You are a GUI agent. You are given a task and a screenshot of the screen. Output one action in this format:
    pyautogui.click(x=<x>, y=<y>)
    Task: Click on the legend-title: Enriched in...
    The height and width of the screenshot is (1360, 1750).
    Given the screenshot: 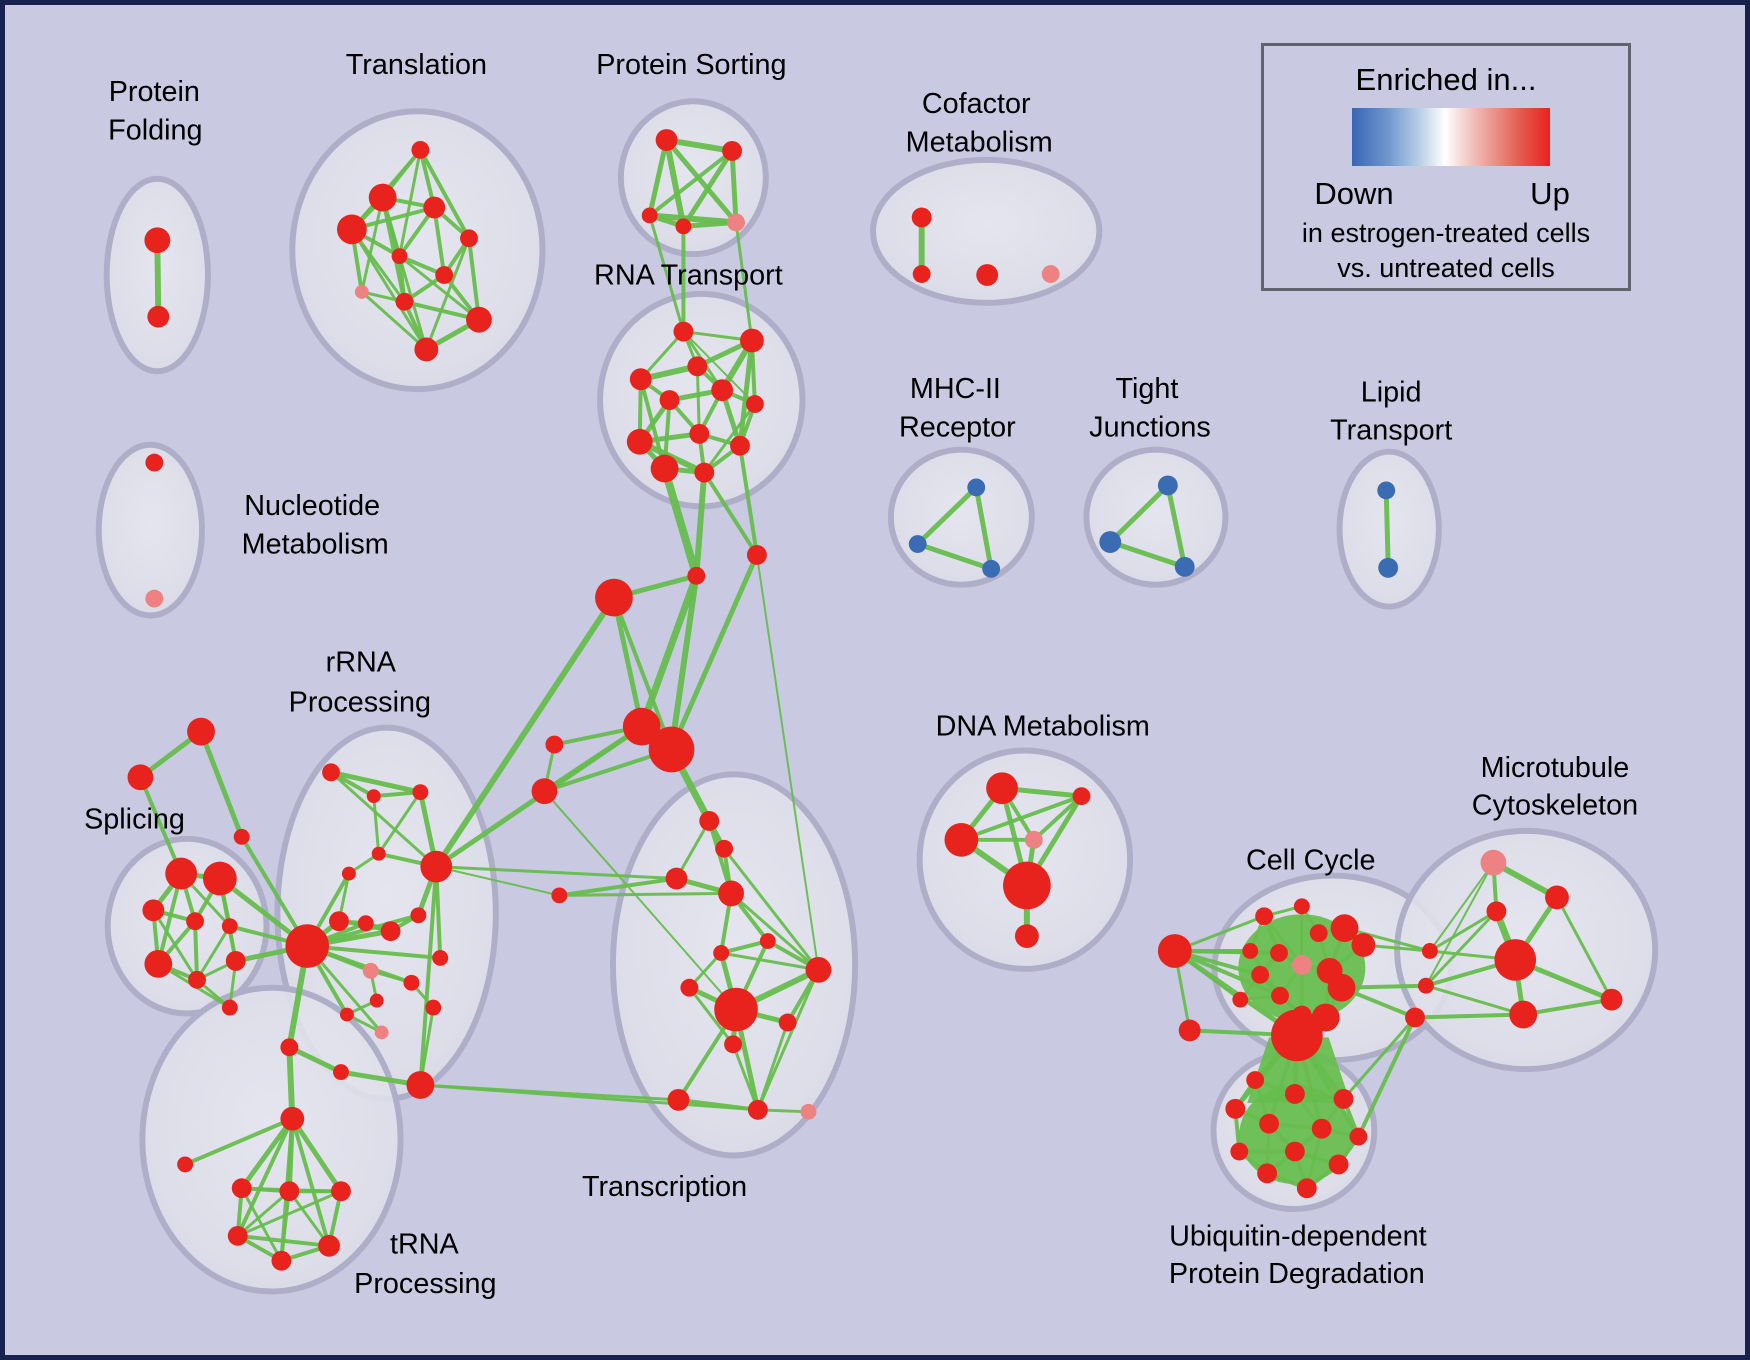 What is the action you would take?
    pyautogui.click(x=1446, y=79)
    